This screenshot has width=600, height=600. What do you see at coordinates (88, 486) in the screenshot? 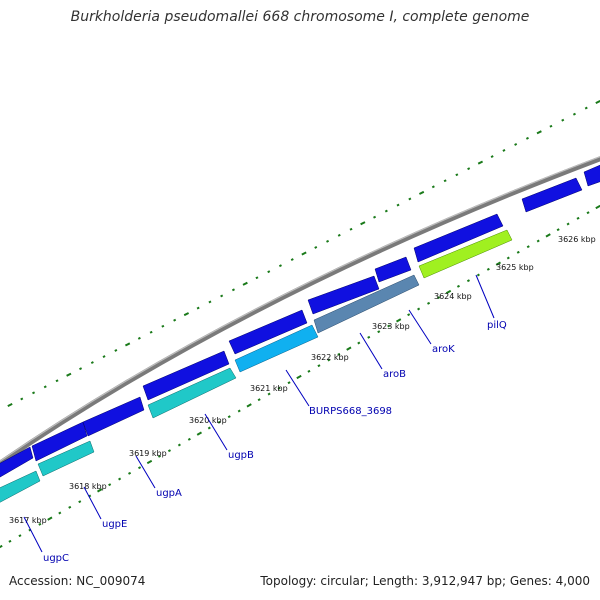
I see `tick-label: 3618 kbp` at bounding box center [88, 486].